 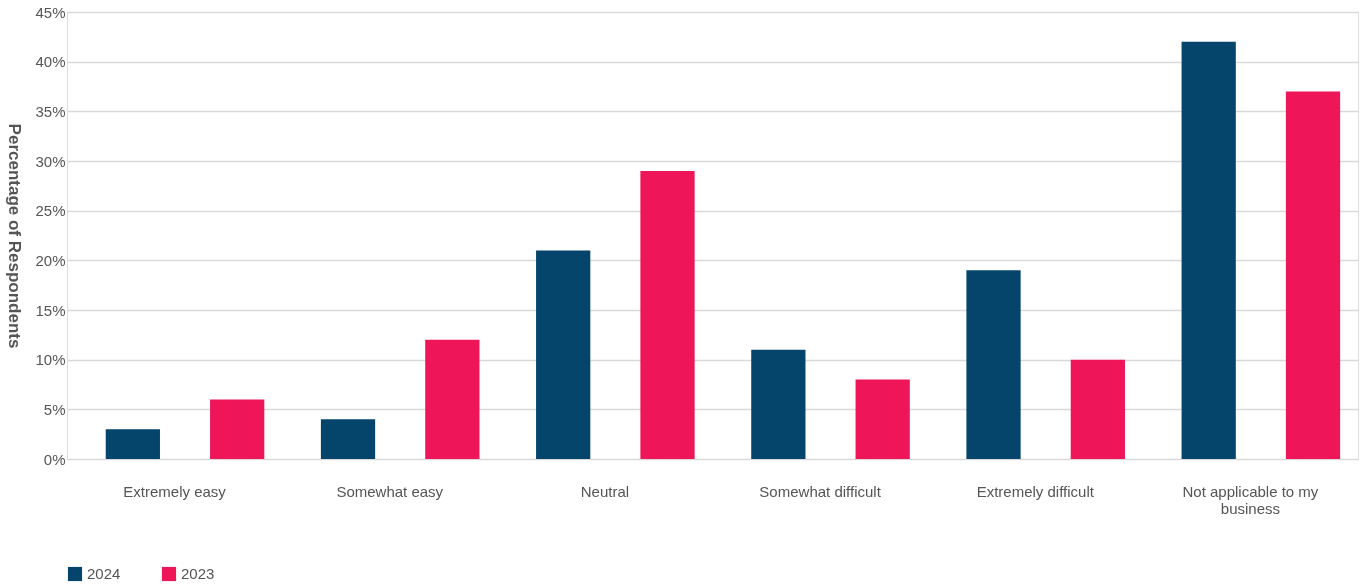 What do you see at coordinates (15, 236) in the screenshot?
I see `y-axis-title: Percentage of Respondents` at bounding box center [15, 236].